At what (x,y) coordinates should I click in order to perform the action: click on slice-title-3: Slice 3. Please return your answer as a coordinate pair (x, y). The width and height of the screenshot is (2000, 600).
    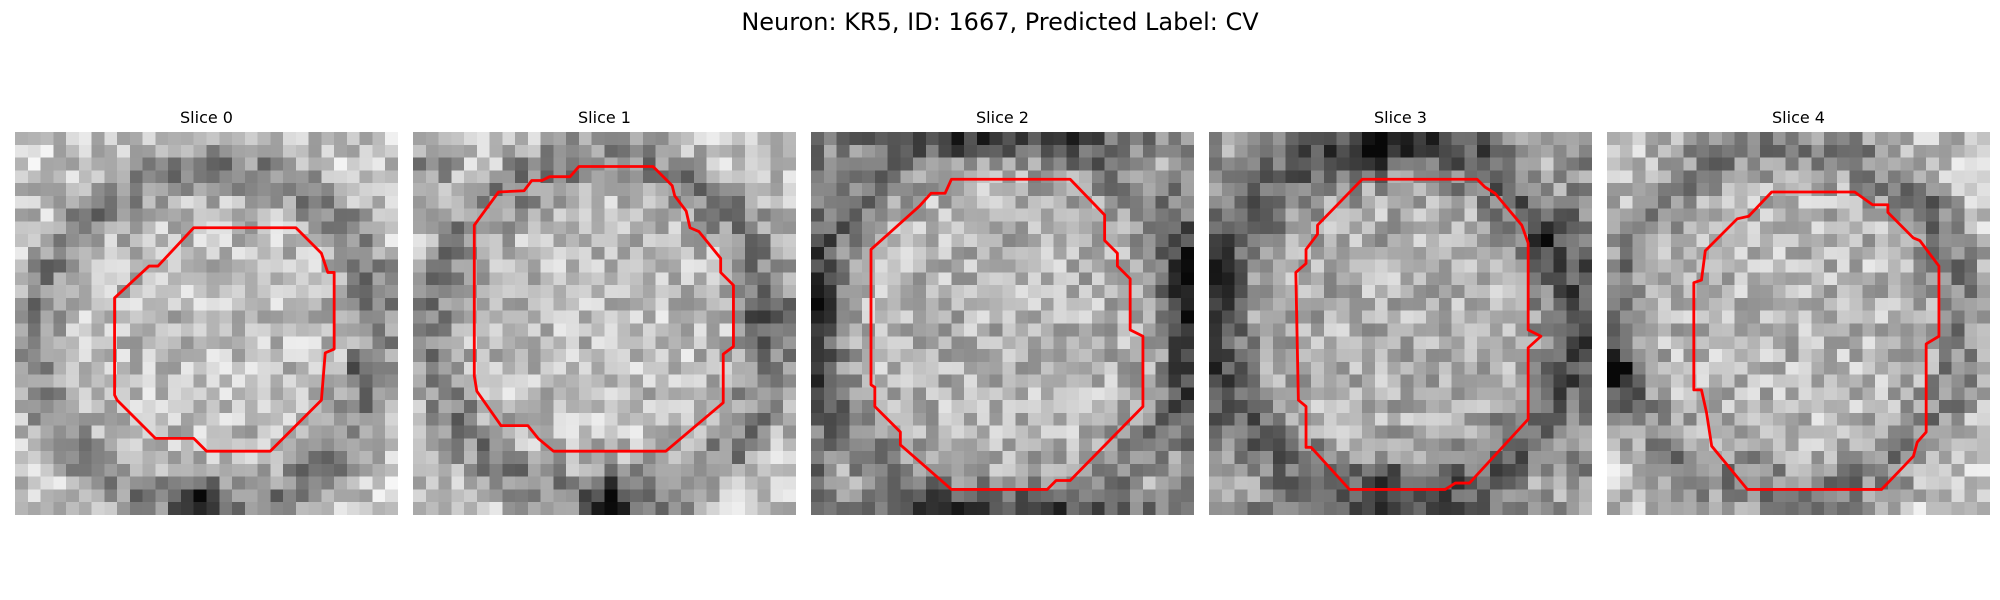
    Looking at the image, I should click on (1400, 120).